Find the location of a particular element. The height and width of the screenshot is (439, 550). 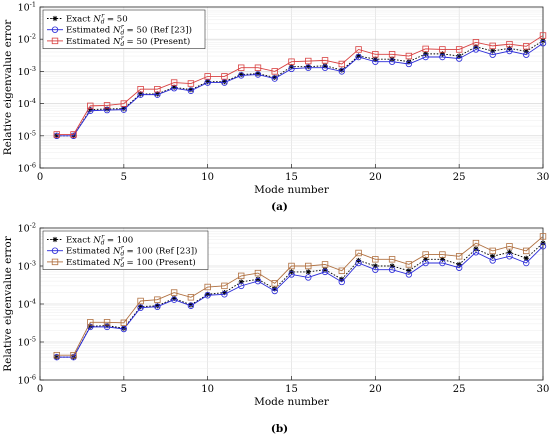

legend-marker-square is located at coordinates (55, 262).